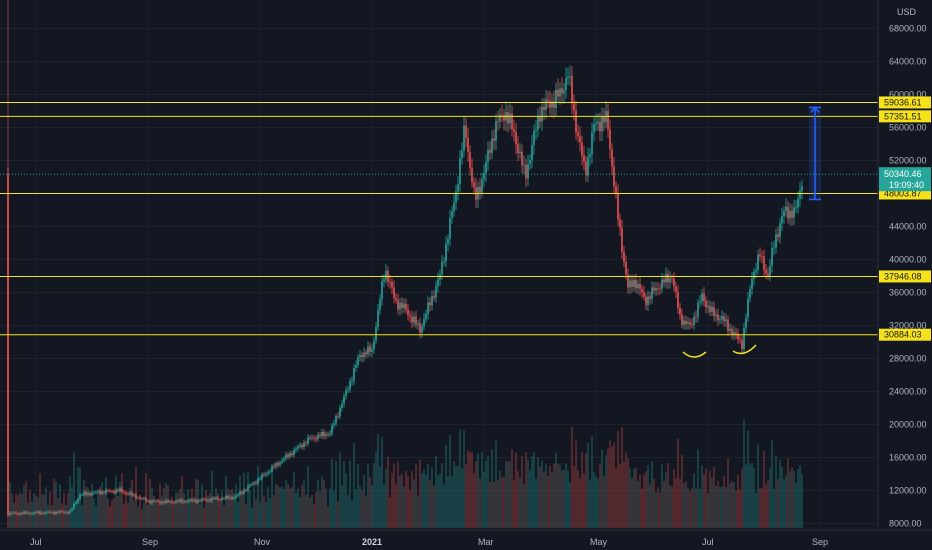 The height and width of the screenshot is (550, 932). Describe the element at coordinates (694, 354) in the screenshot. I see `double-bottom-arc-left` at that location.